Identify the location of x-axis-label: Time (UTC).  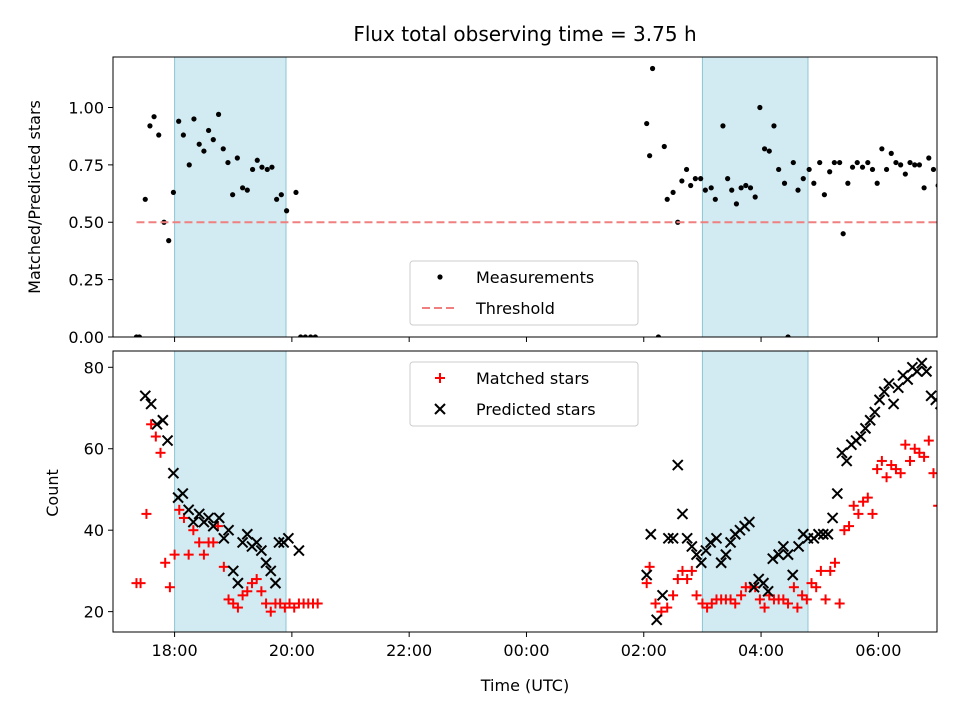
(524, 685).